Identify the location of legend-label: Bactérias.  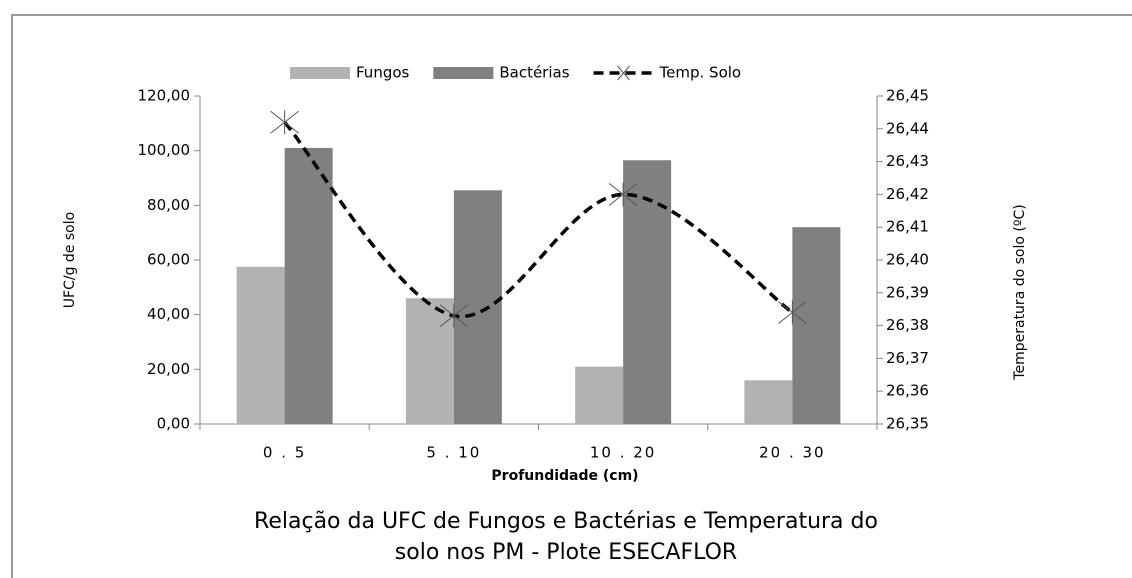
(534, 73).